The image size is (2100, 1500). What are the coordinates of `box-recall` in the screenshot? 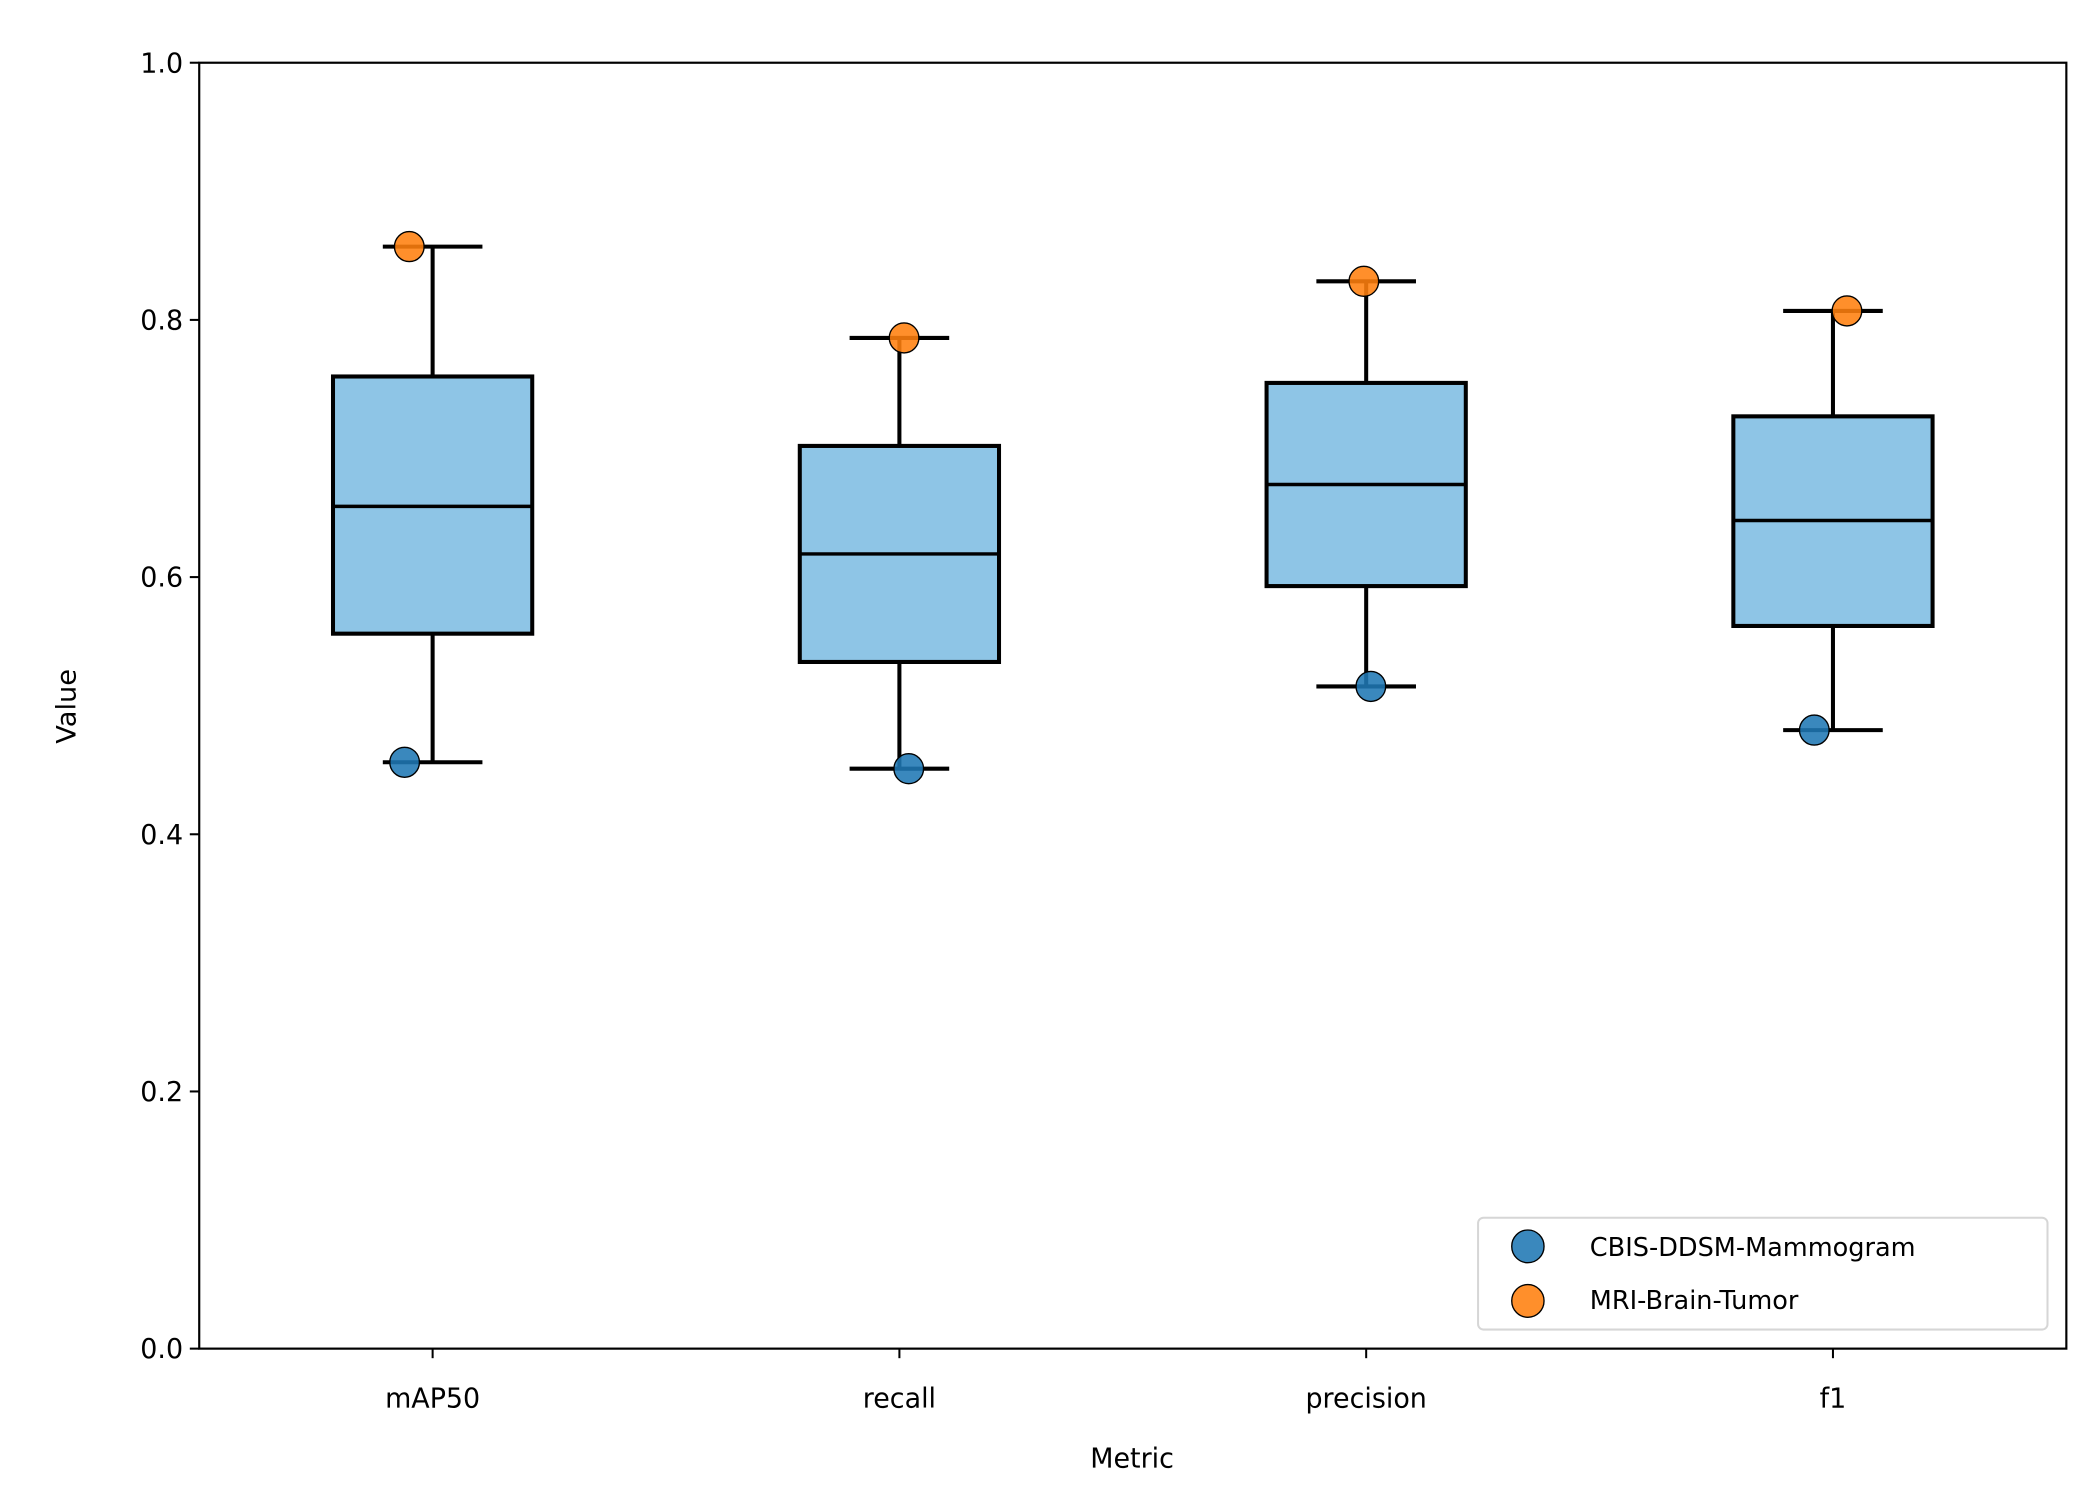 It's located at (899, 553).